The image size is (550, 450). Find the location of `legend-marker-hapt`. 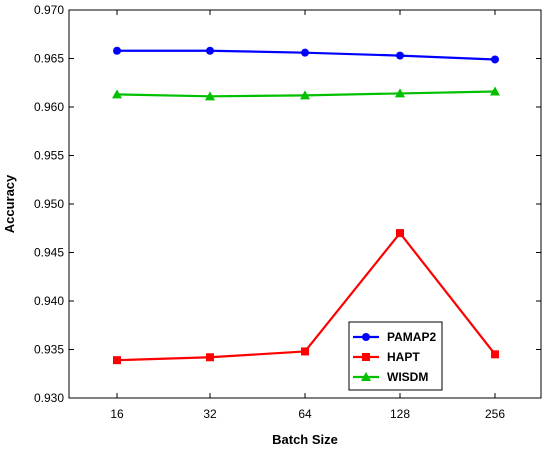

legend-marker-hapt is located at coordinates (366, 357).